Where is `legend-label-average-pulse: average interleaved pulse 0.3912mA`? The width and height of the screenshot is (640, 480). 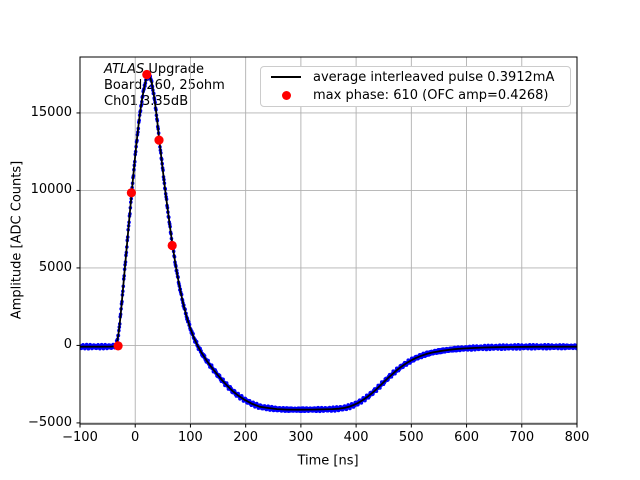 legend-label-average-pulse: average interleaved pulse 0.3912mA is located at coordinates (434, 77).